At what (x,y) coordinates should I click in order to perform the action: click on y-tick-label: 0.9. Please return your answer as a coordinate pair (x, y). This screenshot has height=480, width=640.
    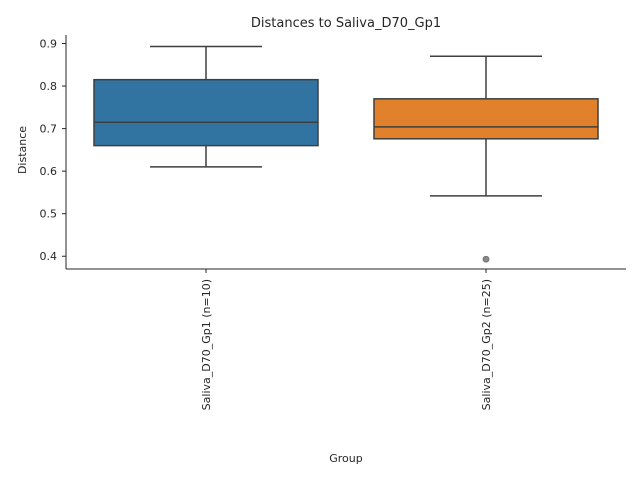
    Looking at the image, I should click on (49, 44).